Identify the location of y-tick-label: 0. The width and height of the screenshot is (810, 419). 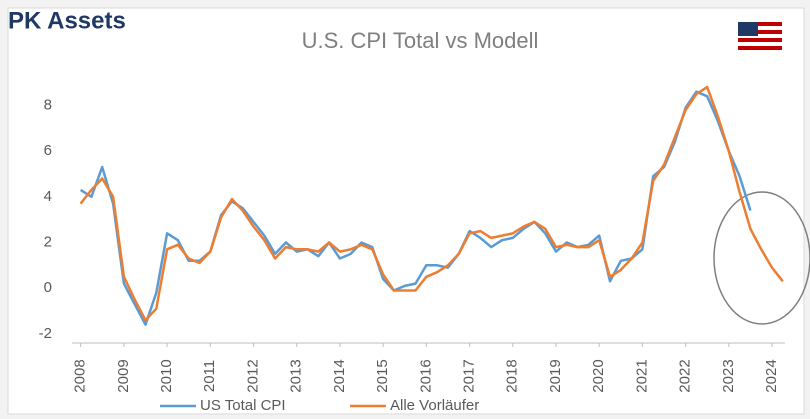
(48, 287).